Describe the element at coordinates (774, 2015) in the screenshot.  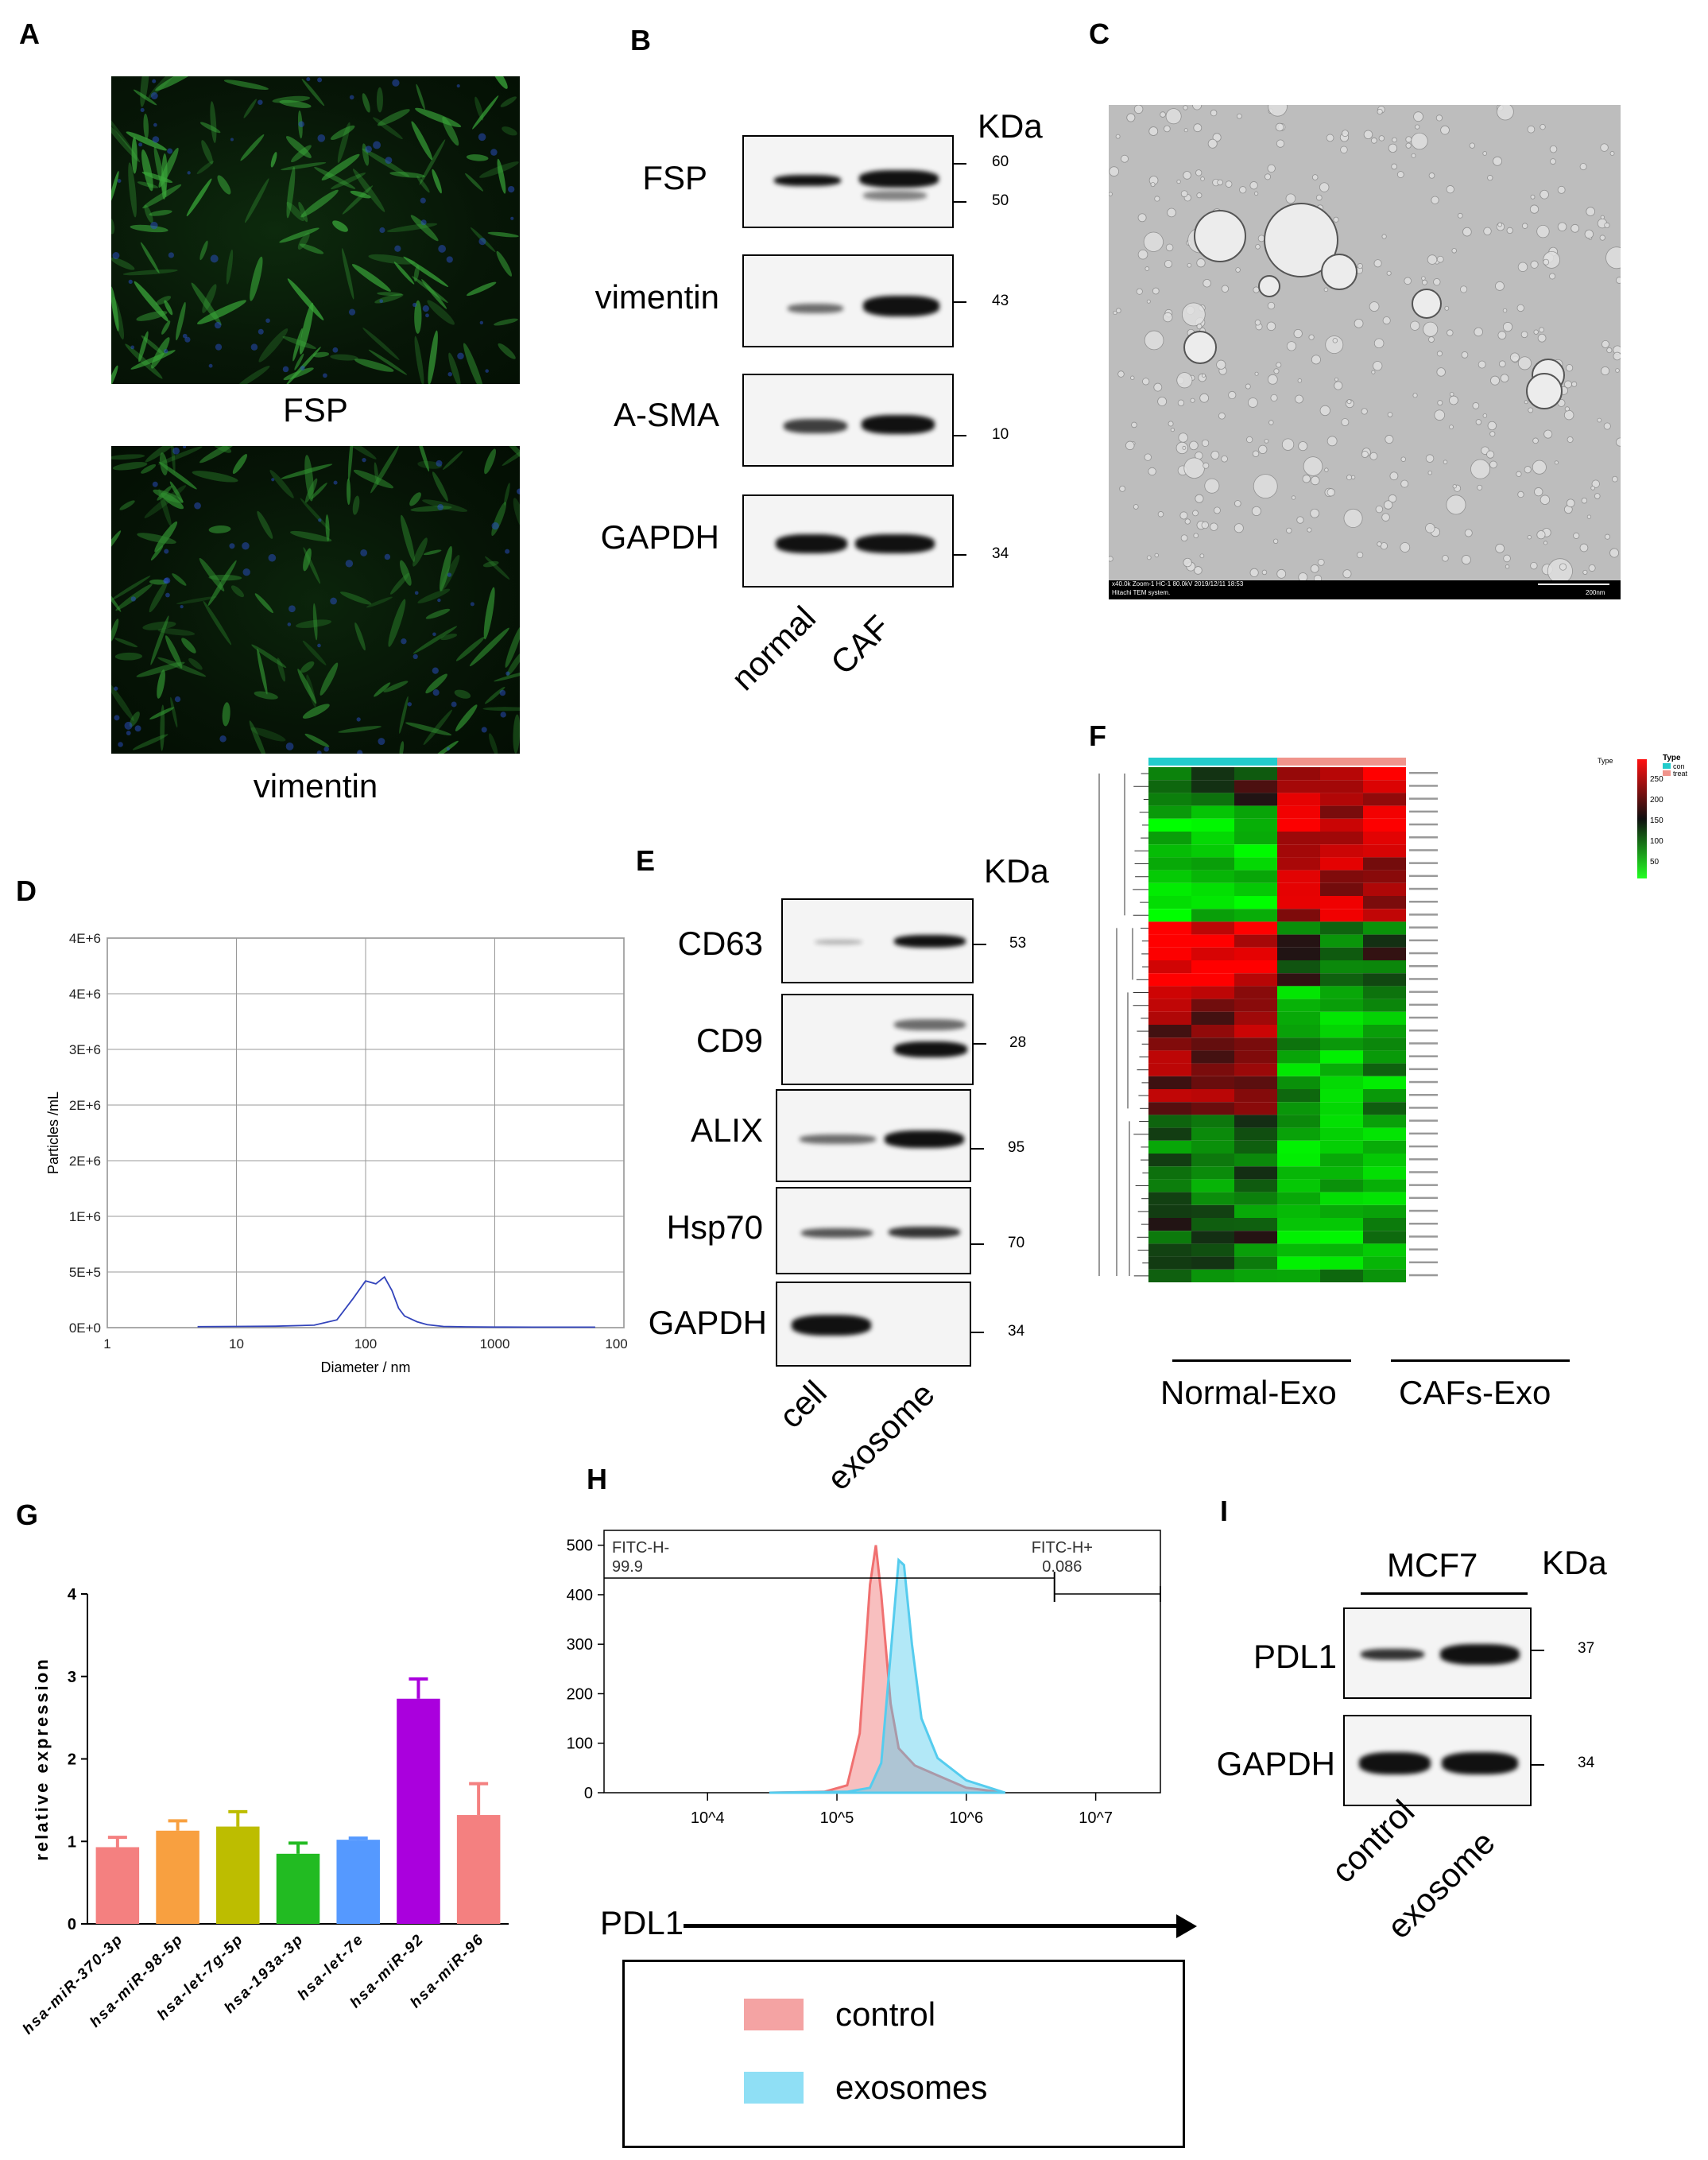
I see `legend-swatch-control` at that location.